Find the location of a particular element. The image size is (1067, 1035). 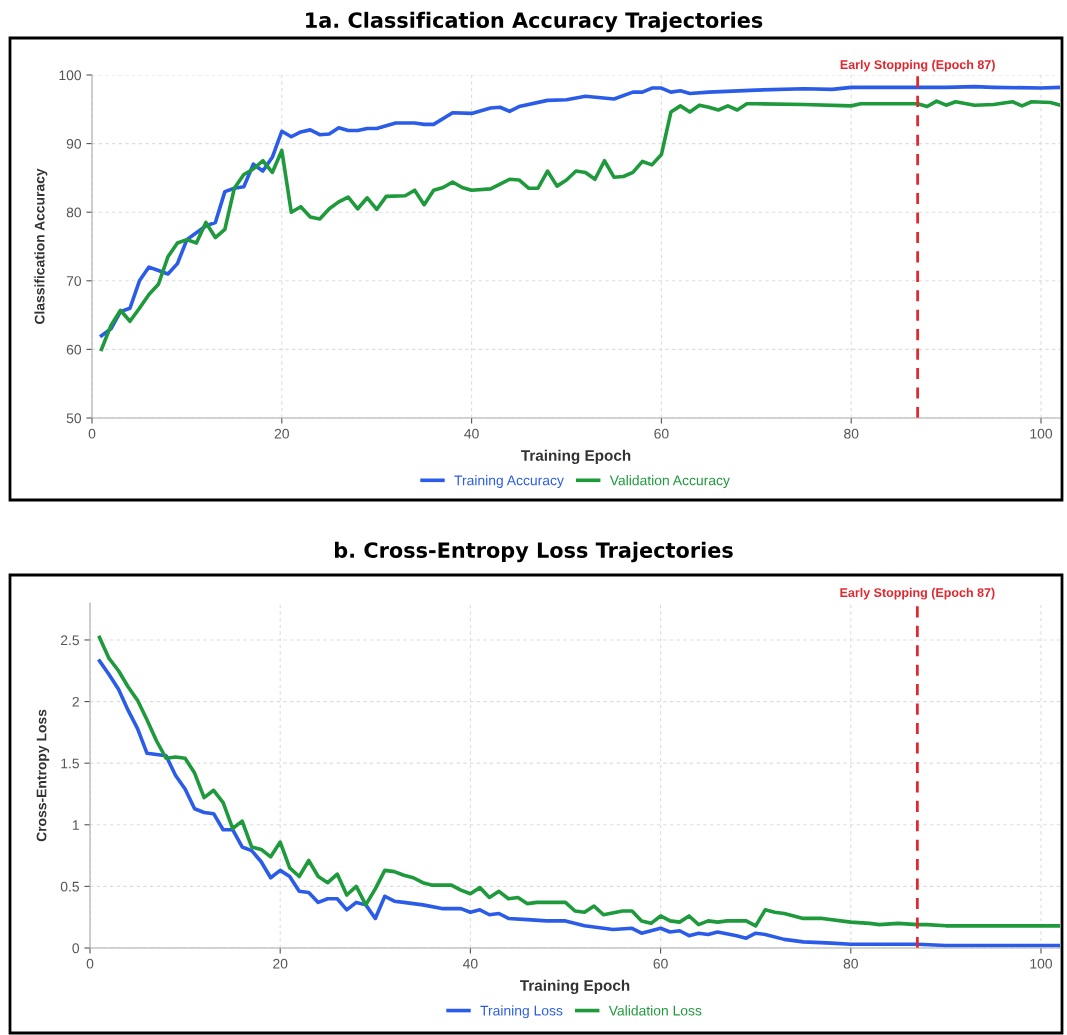

legend-label: Validation Accuracy is located at coordinates (669, 482).